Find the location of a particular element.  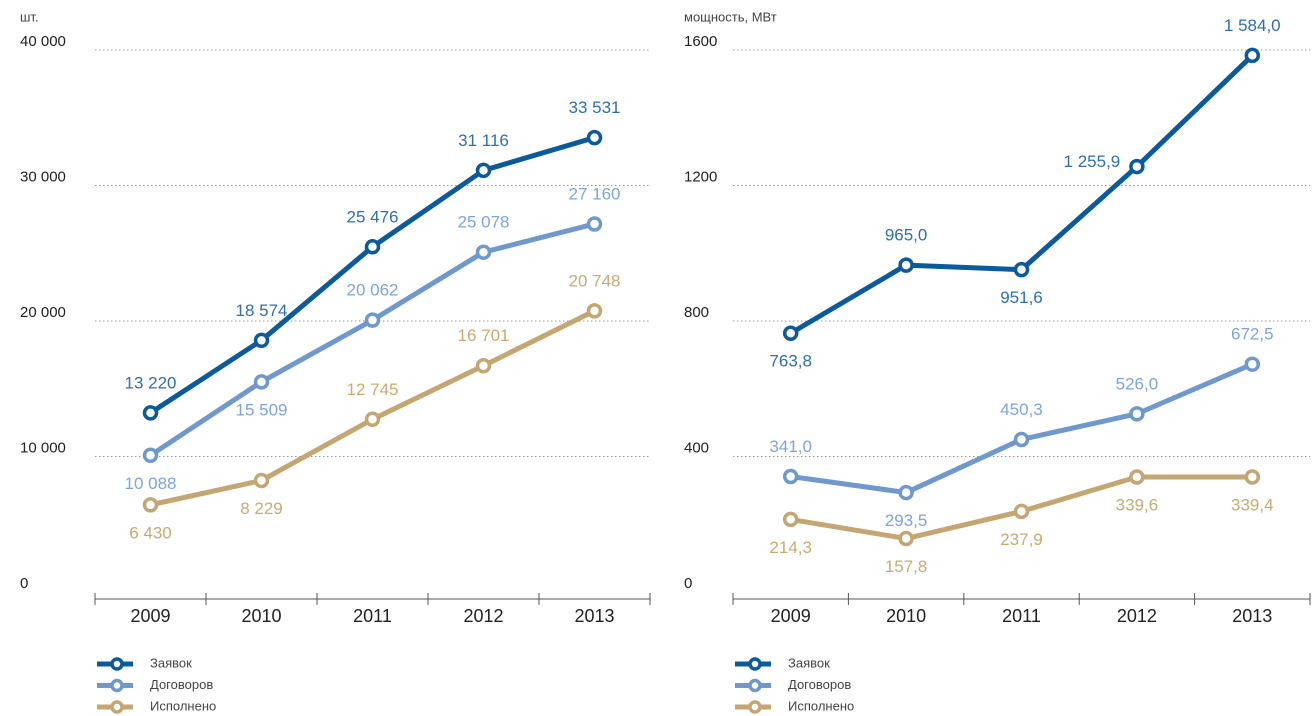

value-label: 27 160 is located at coordinates (595, 193).